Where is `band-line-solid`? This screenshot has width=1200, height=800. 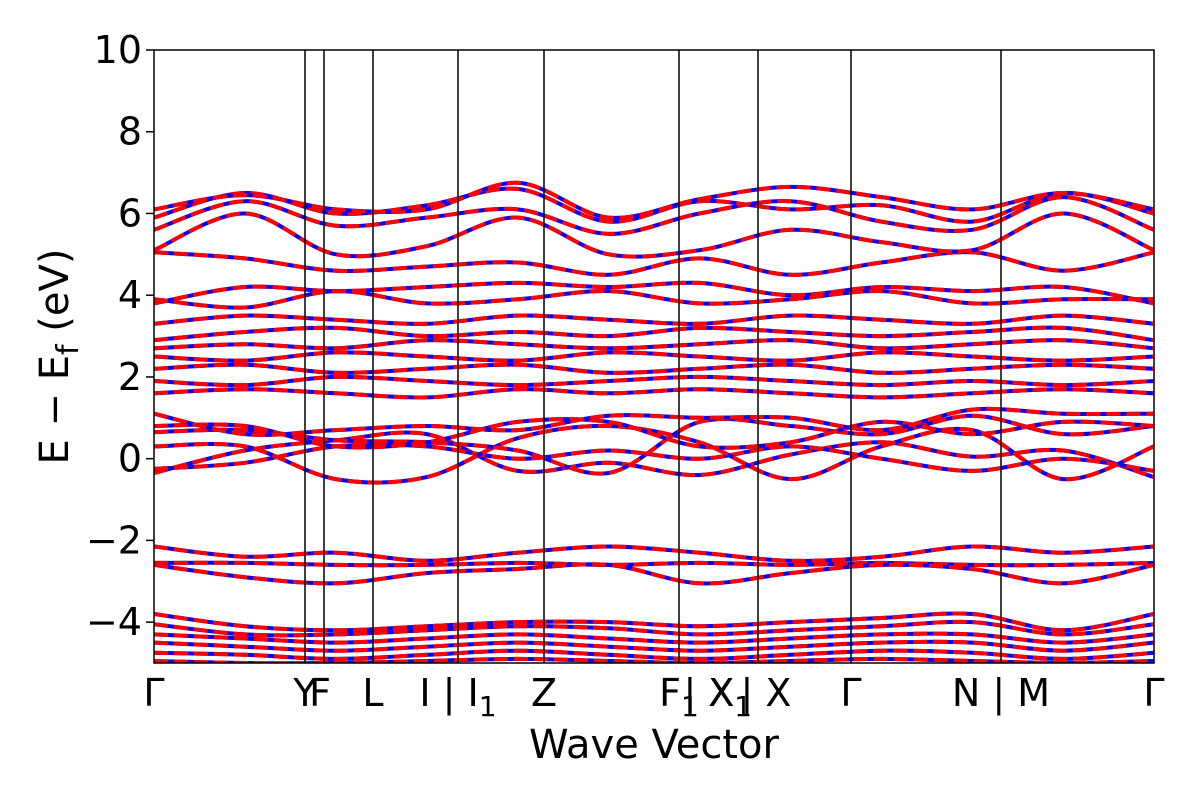 band-line-solid is located at coordinates (654, 299).